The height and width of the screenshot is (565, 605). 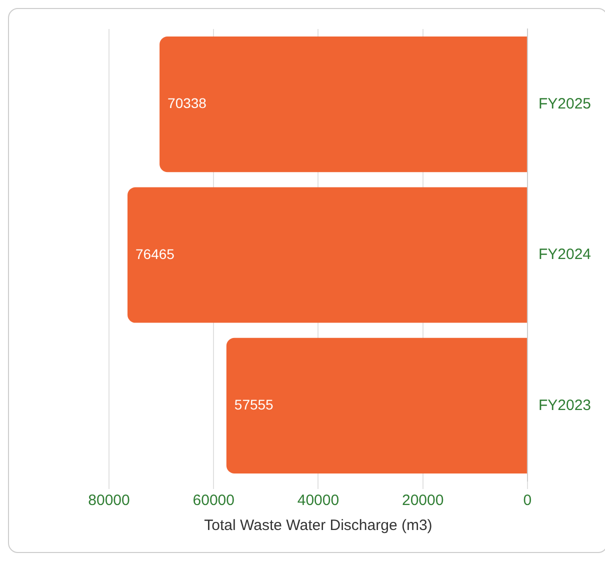 What do you see at coordinates (565, 405) in the screenshot?
I see `y-tick-label: FY2023` at bounding box center [565, 405].